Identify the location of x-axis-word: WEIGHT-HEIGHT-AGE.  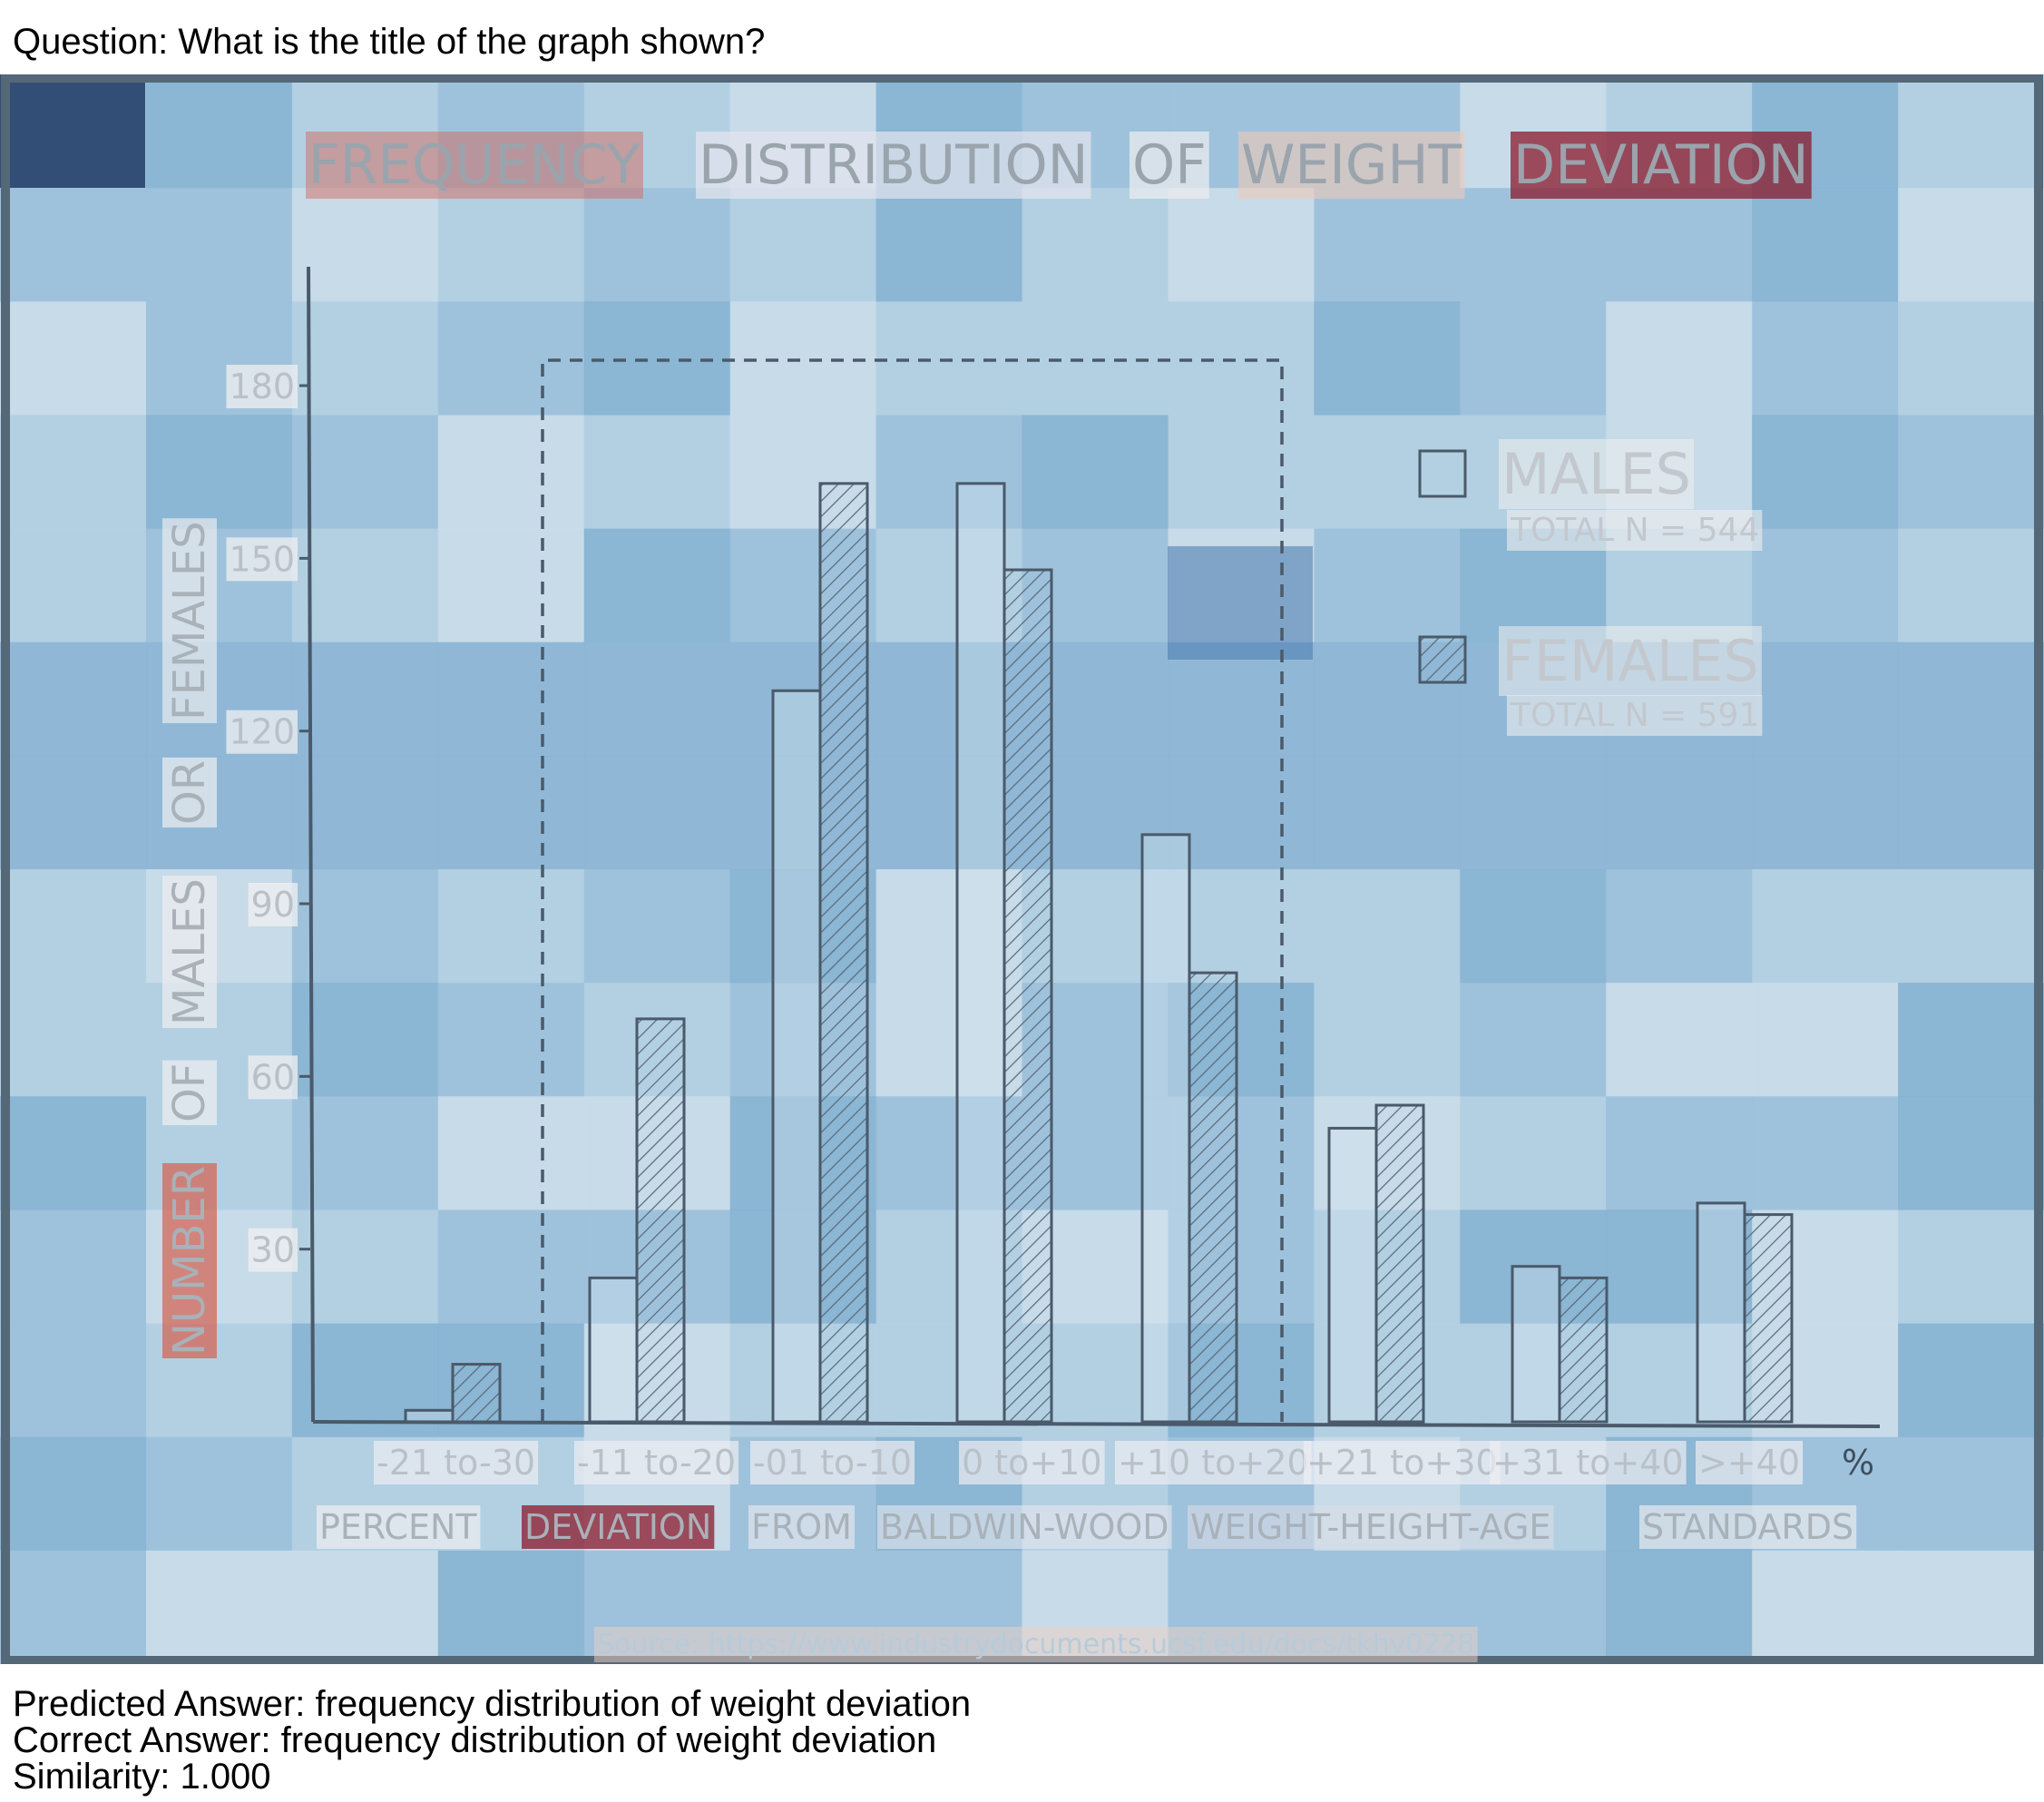
(1370, 1527).